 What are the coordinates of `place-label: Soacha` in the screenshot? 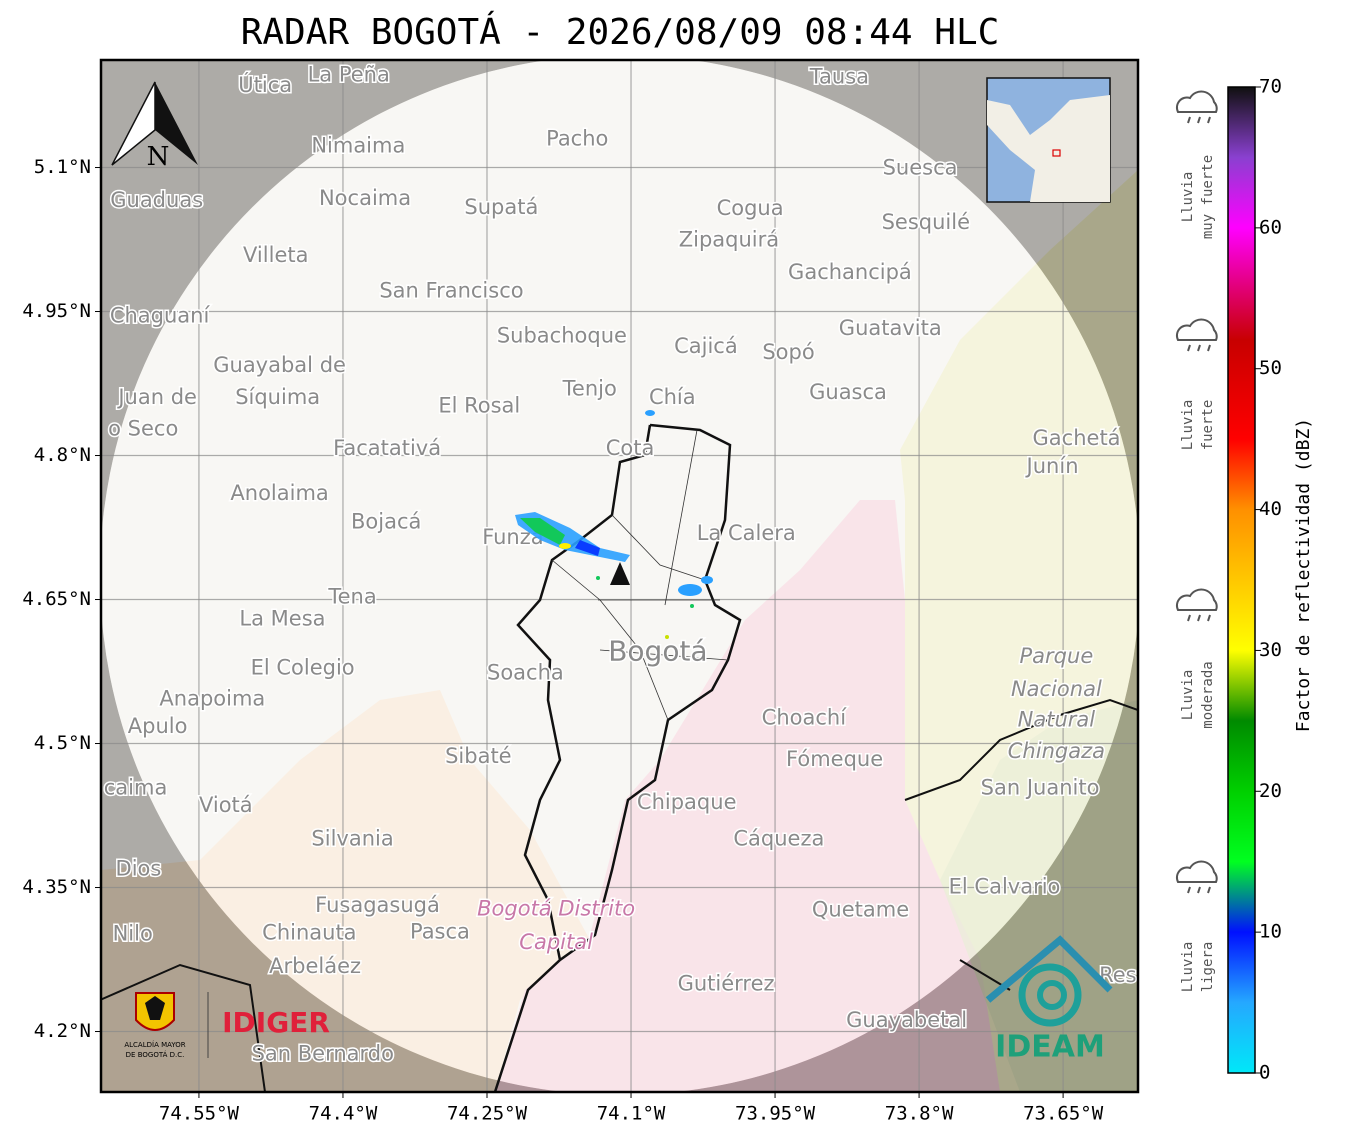 It's located at (525, 672).